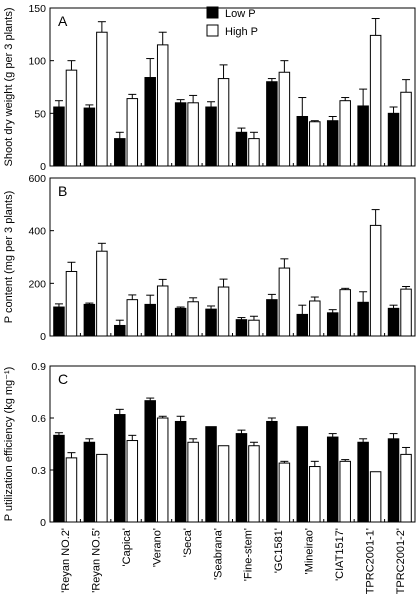 Image resolution: width=418 pixels, height=594 pixels. Describe the element at coordinates (157, 547) in the screenshot. I see `category-label: 'Verano'` at that location.